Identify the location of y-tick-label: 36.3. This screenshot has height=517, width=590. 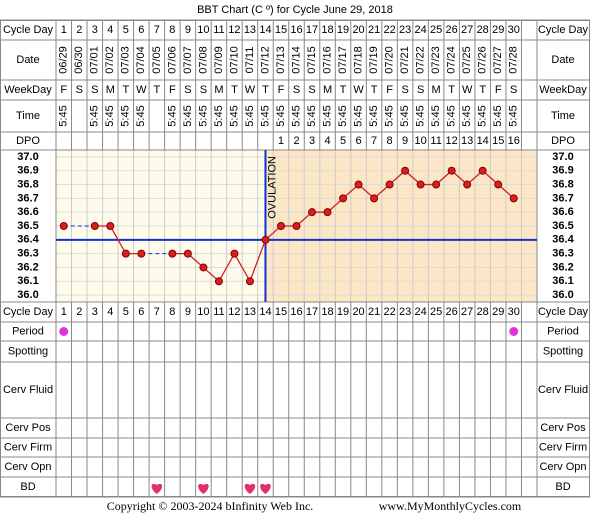
(562, 254).